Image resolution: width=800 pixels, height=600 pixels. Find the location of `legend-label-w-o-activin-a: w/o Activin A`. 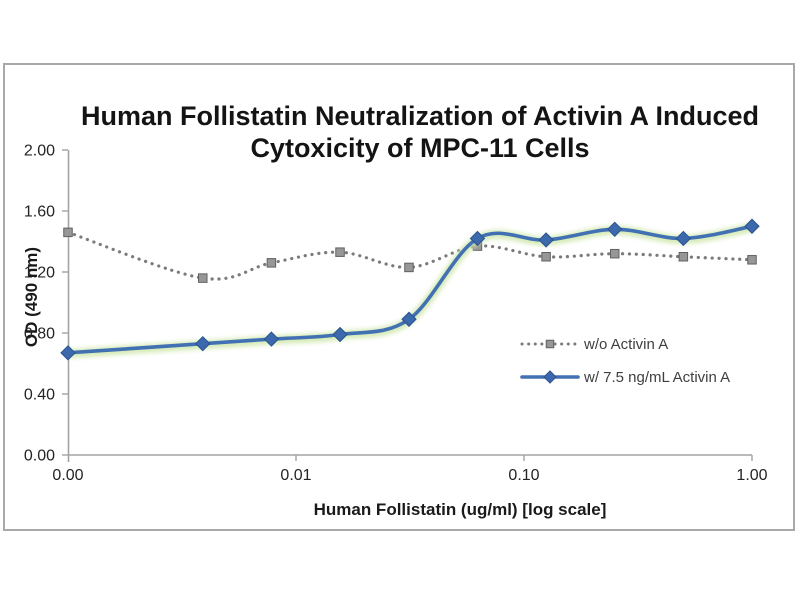

legend-label-w-o-activin-a: w/o Activin A is located at coordinates (625, 344).